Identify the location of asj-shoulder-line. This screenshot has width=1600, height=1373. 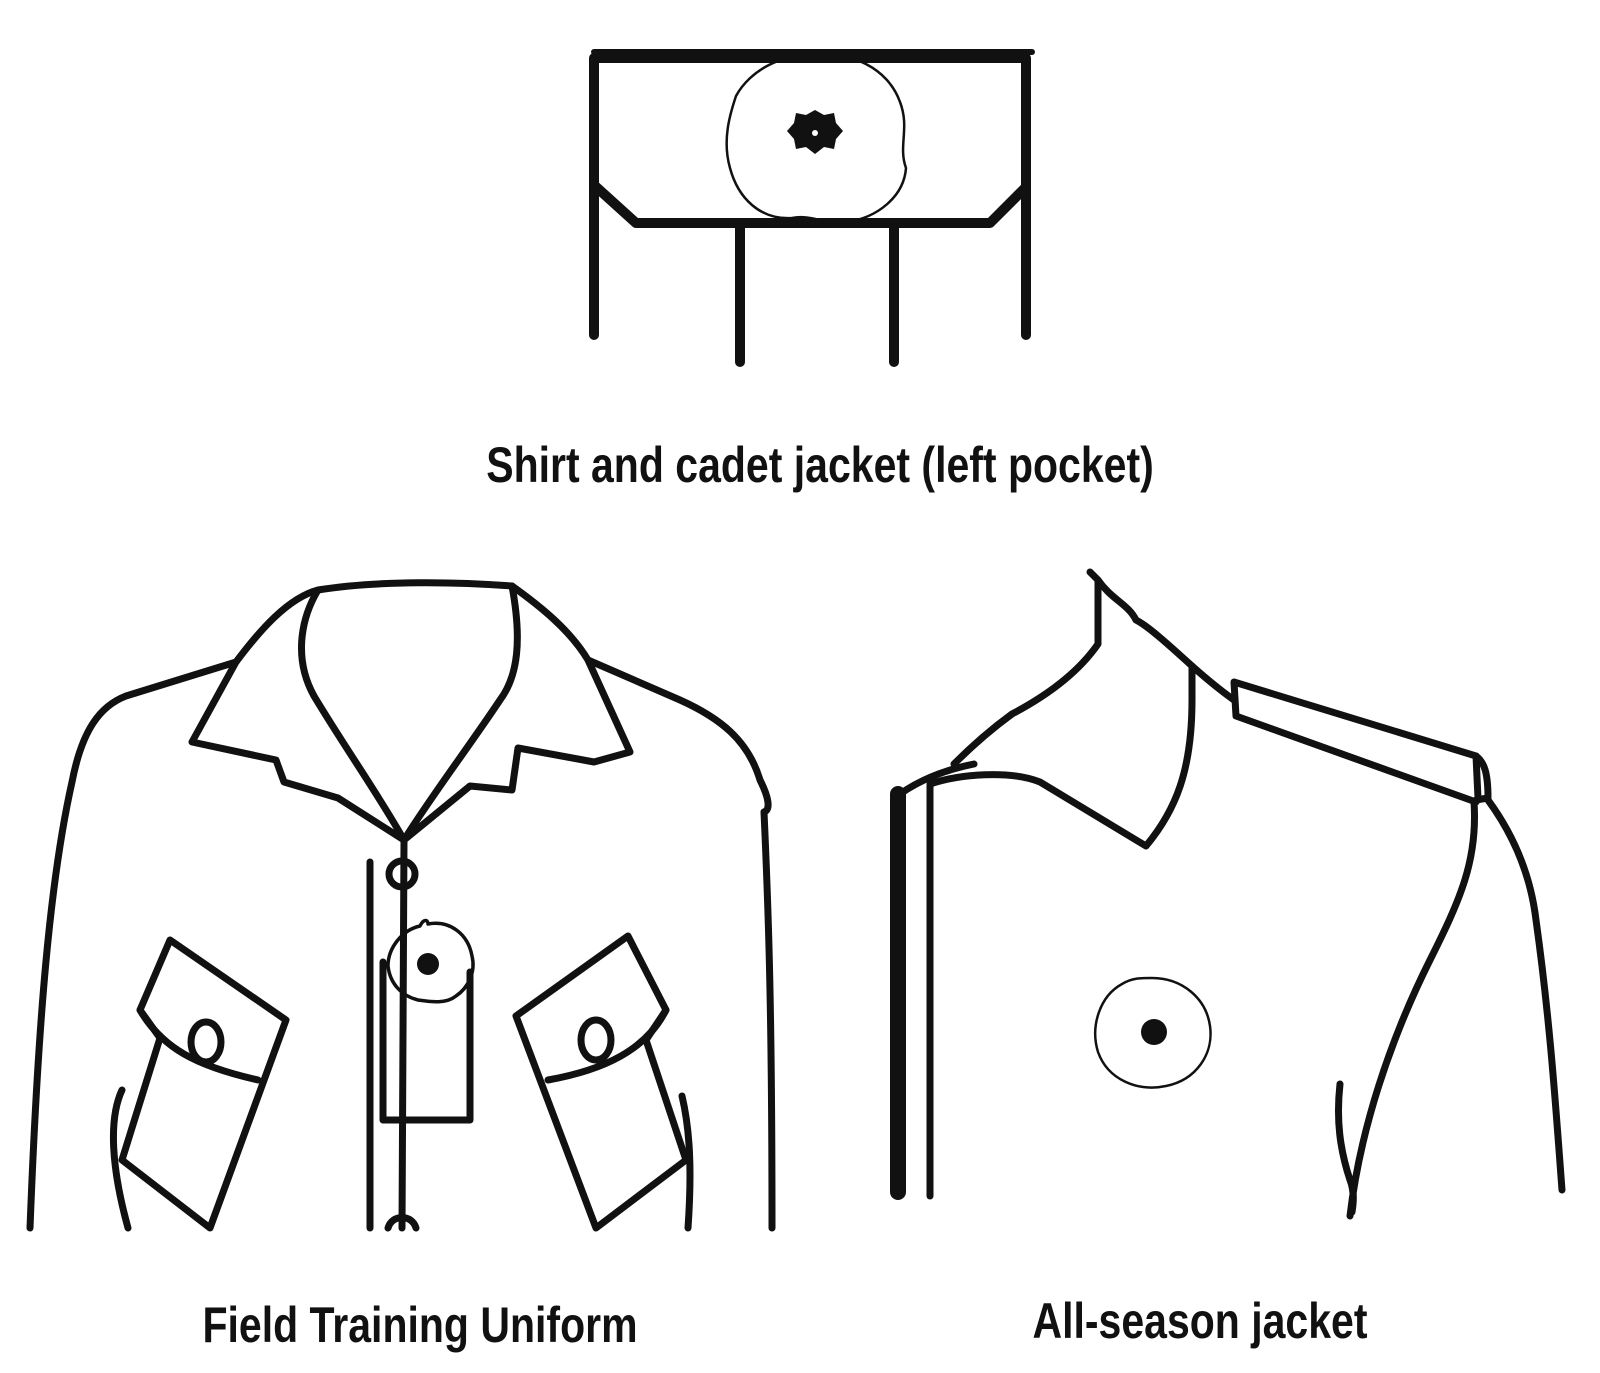
(1213, 683).